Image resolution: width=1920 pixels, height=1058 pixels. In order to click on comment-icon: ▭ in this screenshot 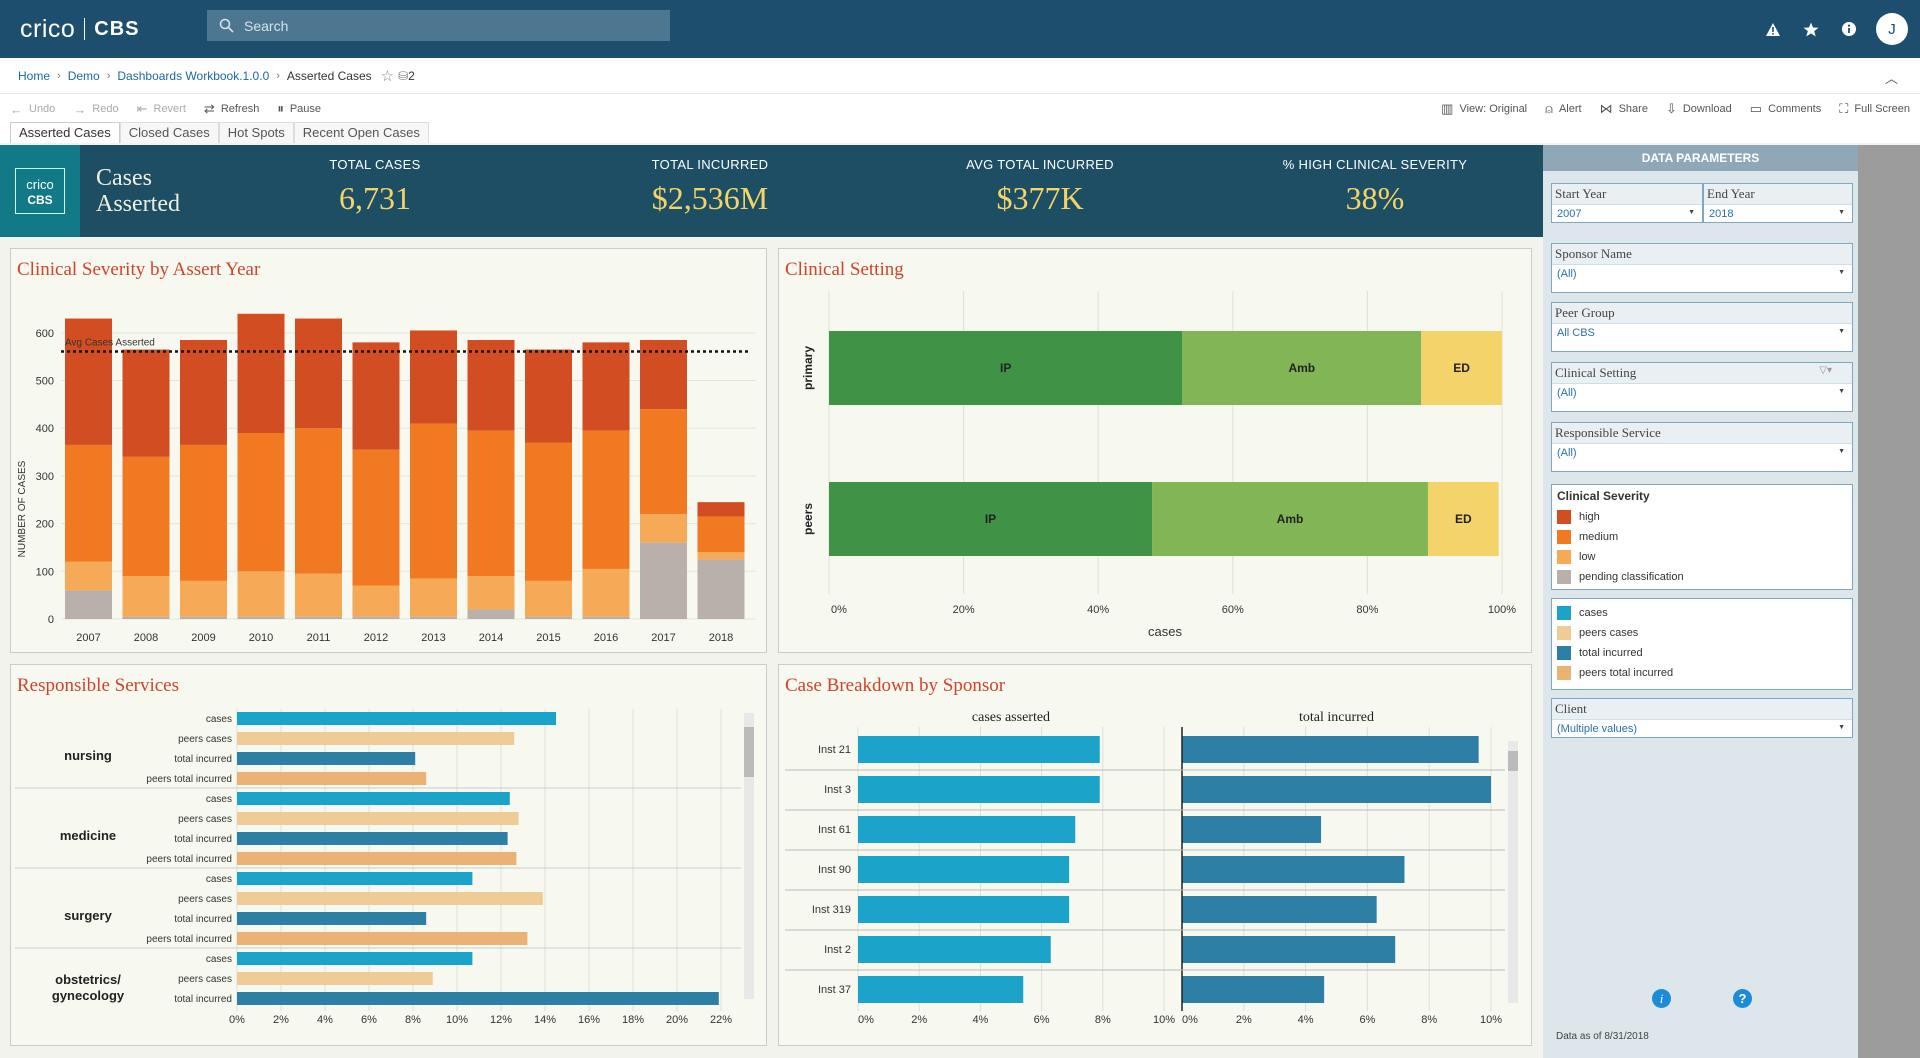, I will do `click(1756, 108)`.